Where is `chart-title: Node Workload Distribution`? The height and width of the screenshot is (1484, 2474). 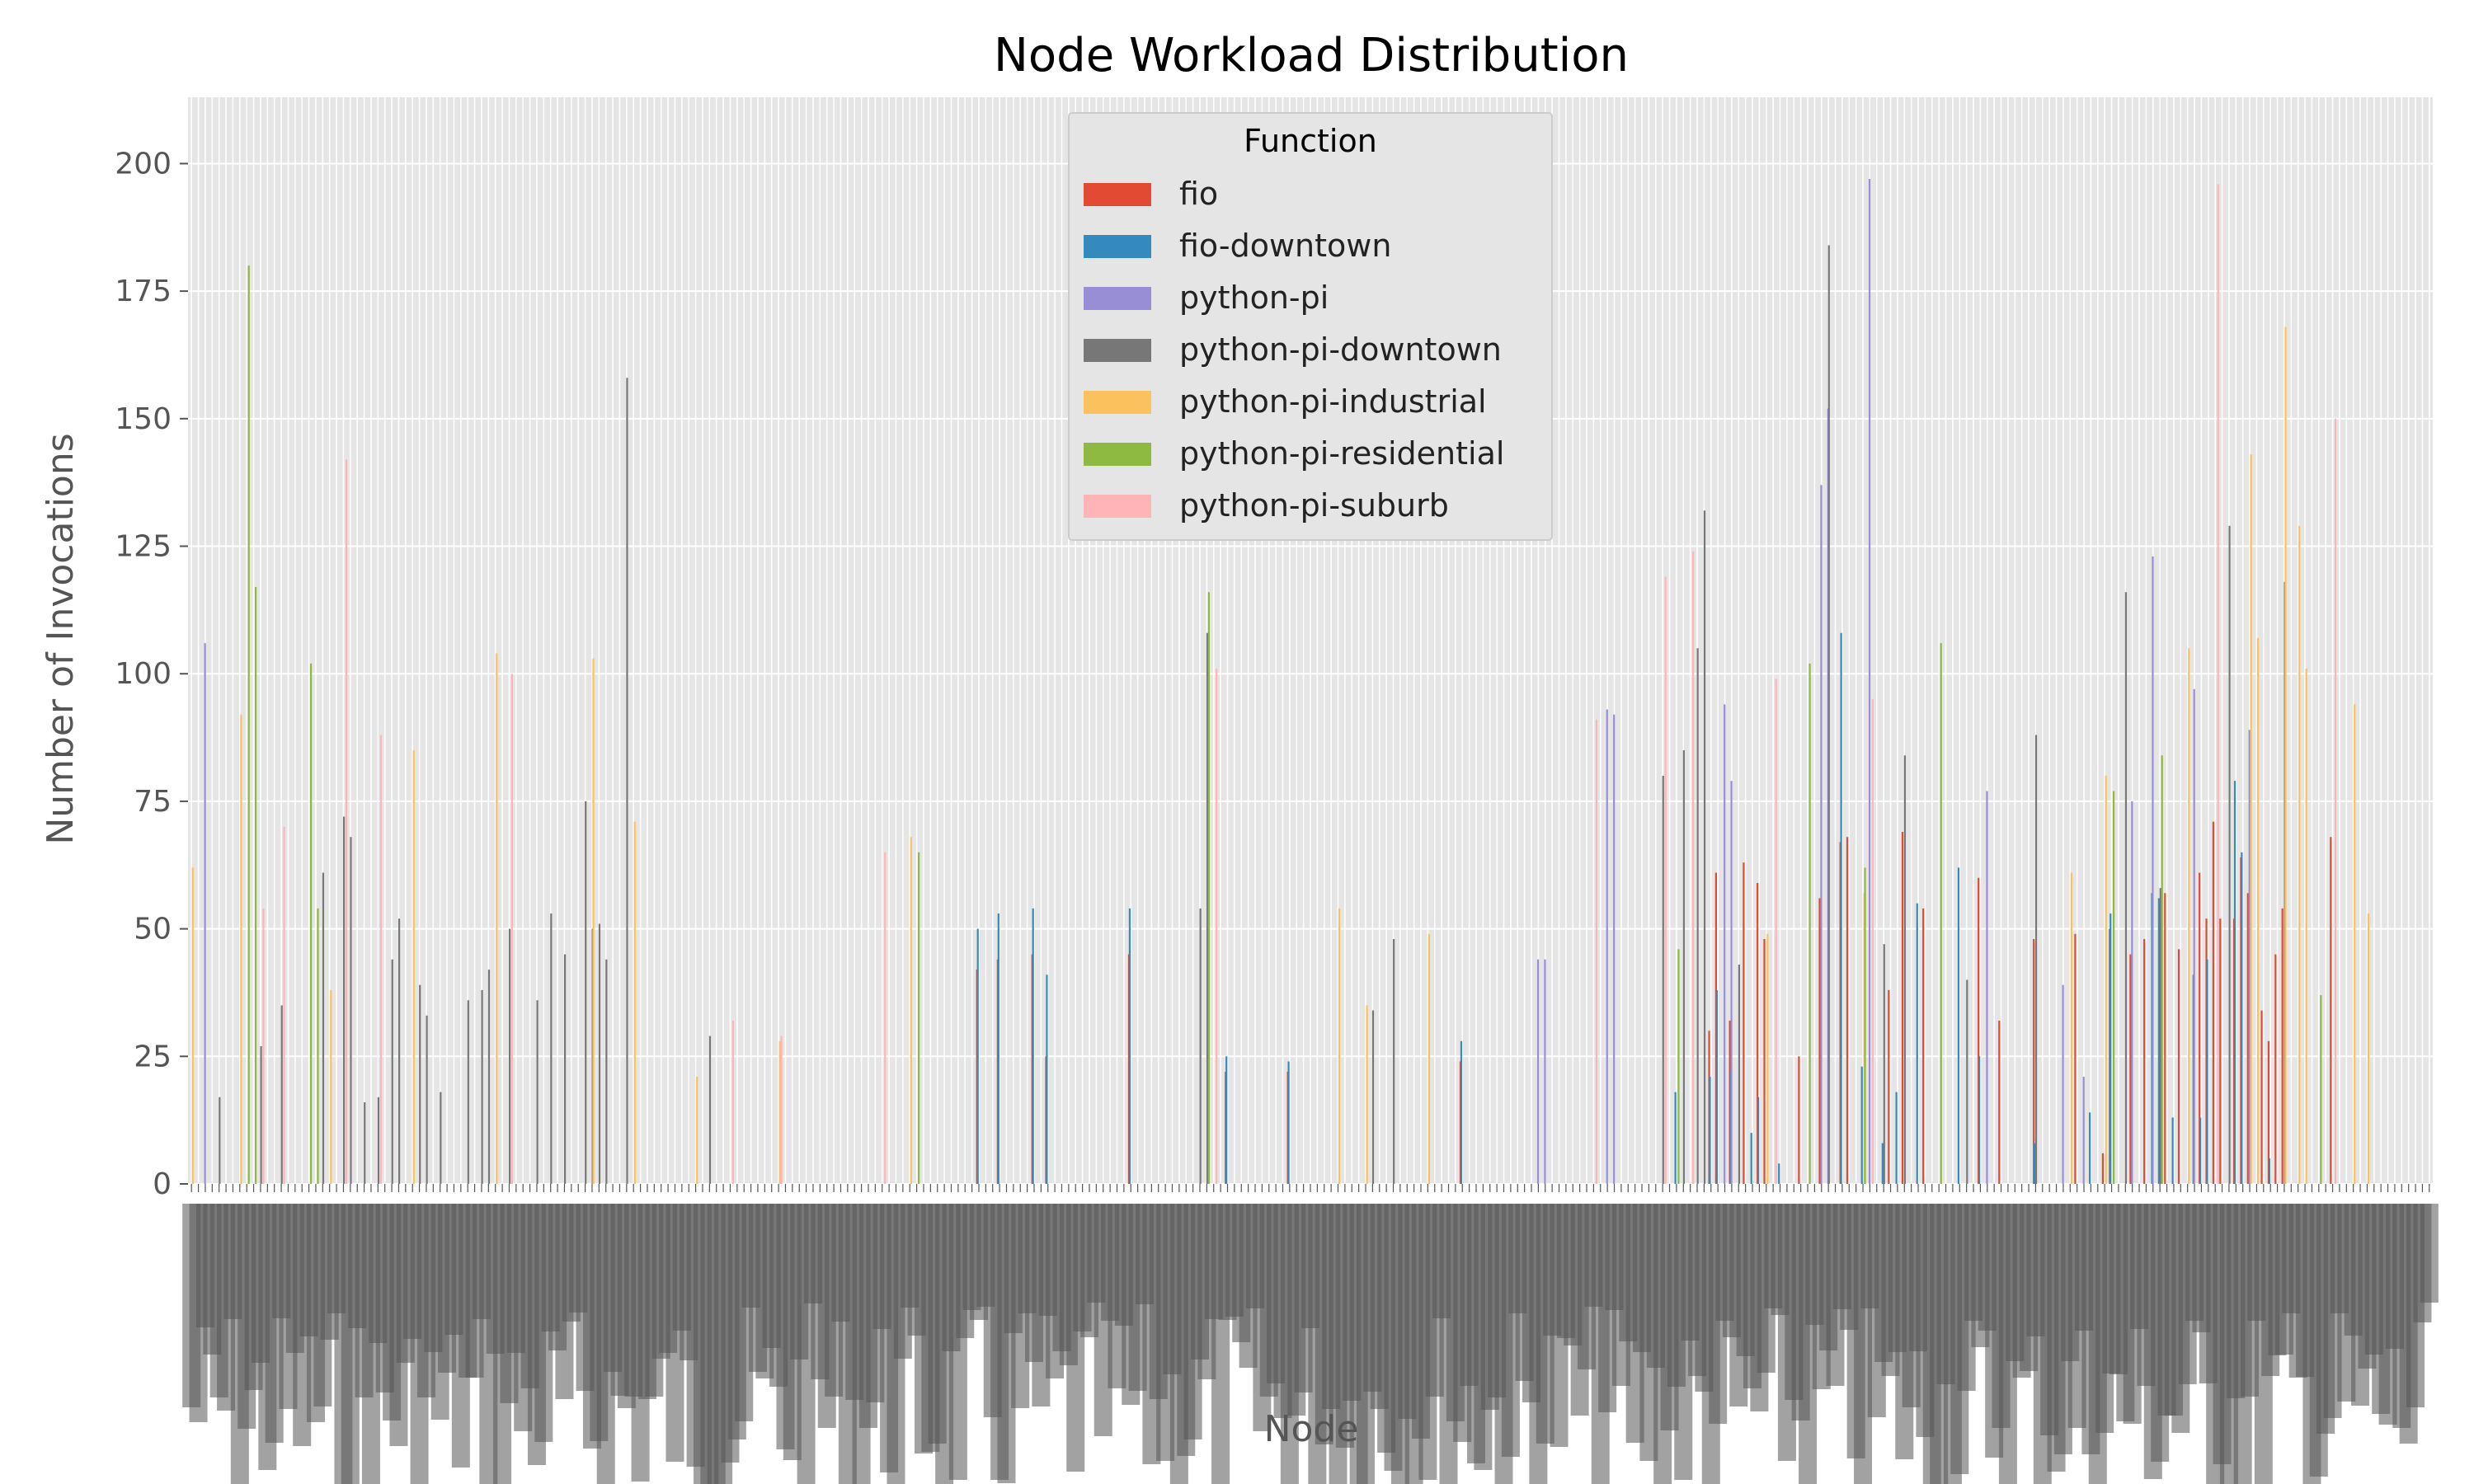 chart-title: Node Workload Distribution is located at coordinates (1311, 55).